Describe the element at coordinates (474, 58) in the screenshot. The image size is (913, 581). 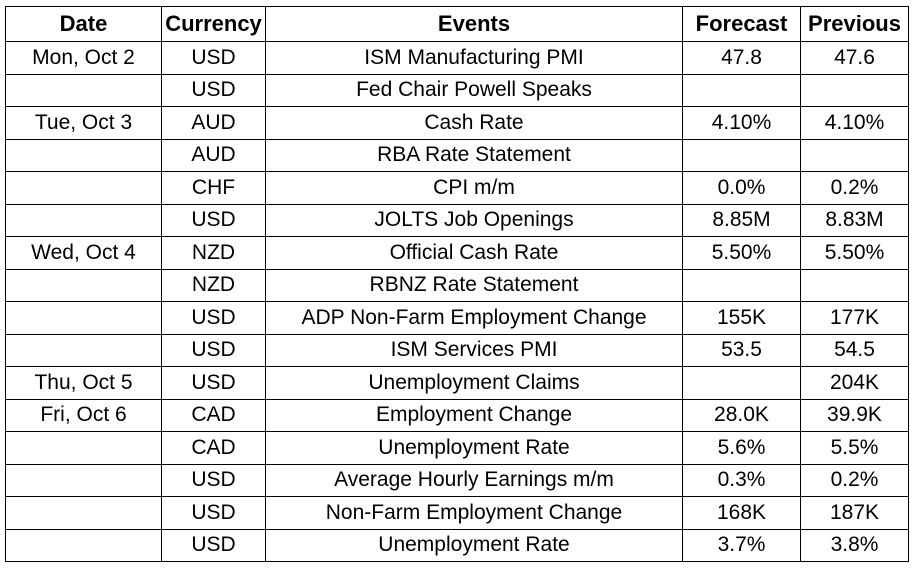
I see `event-cell: ISM Manufacturing PMI` at that location.